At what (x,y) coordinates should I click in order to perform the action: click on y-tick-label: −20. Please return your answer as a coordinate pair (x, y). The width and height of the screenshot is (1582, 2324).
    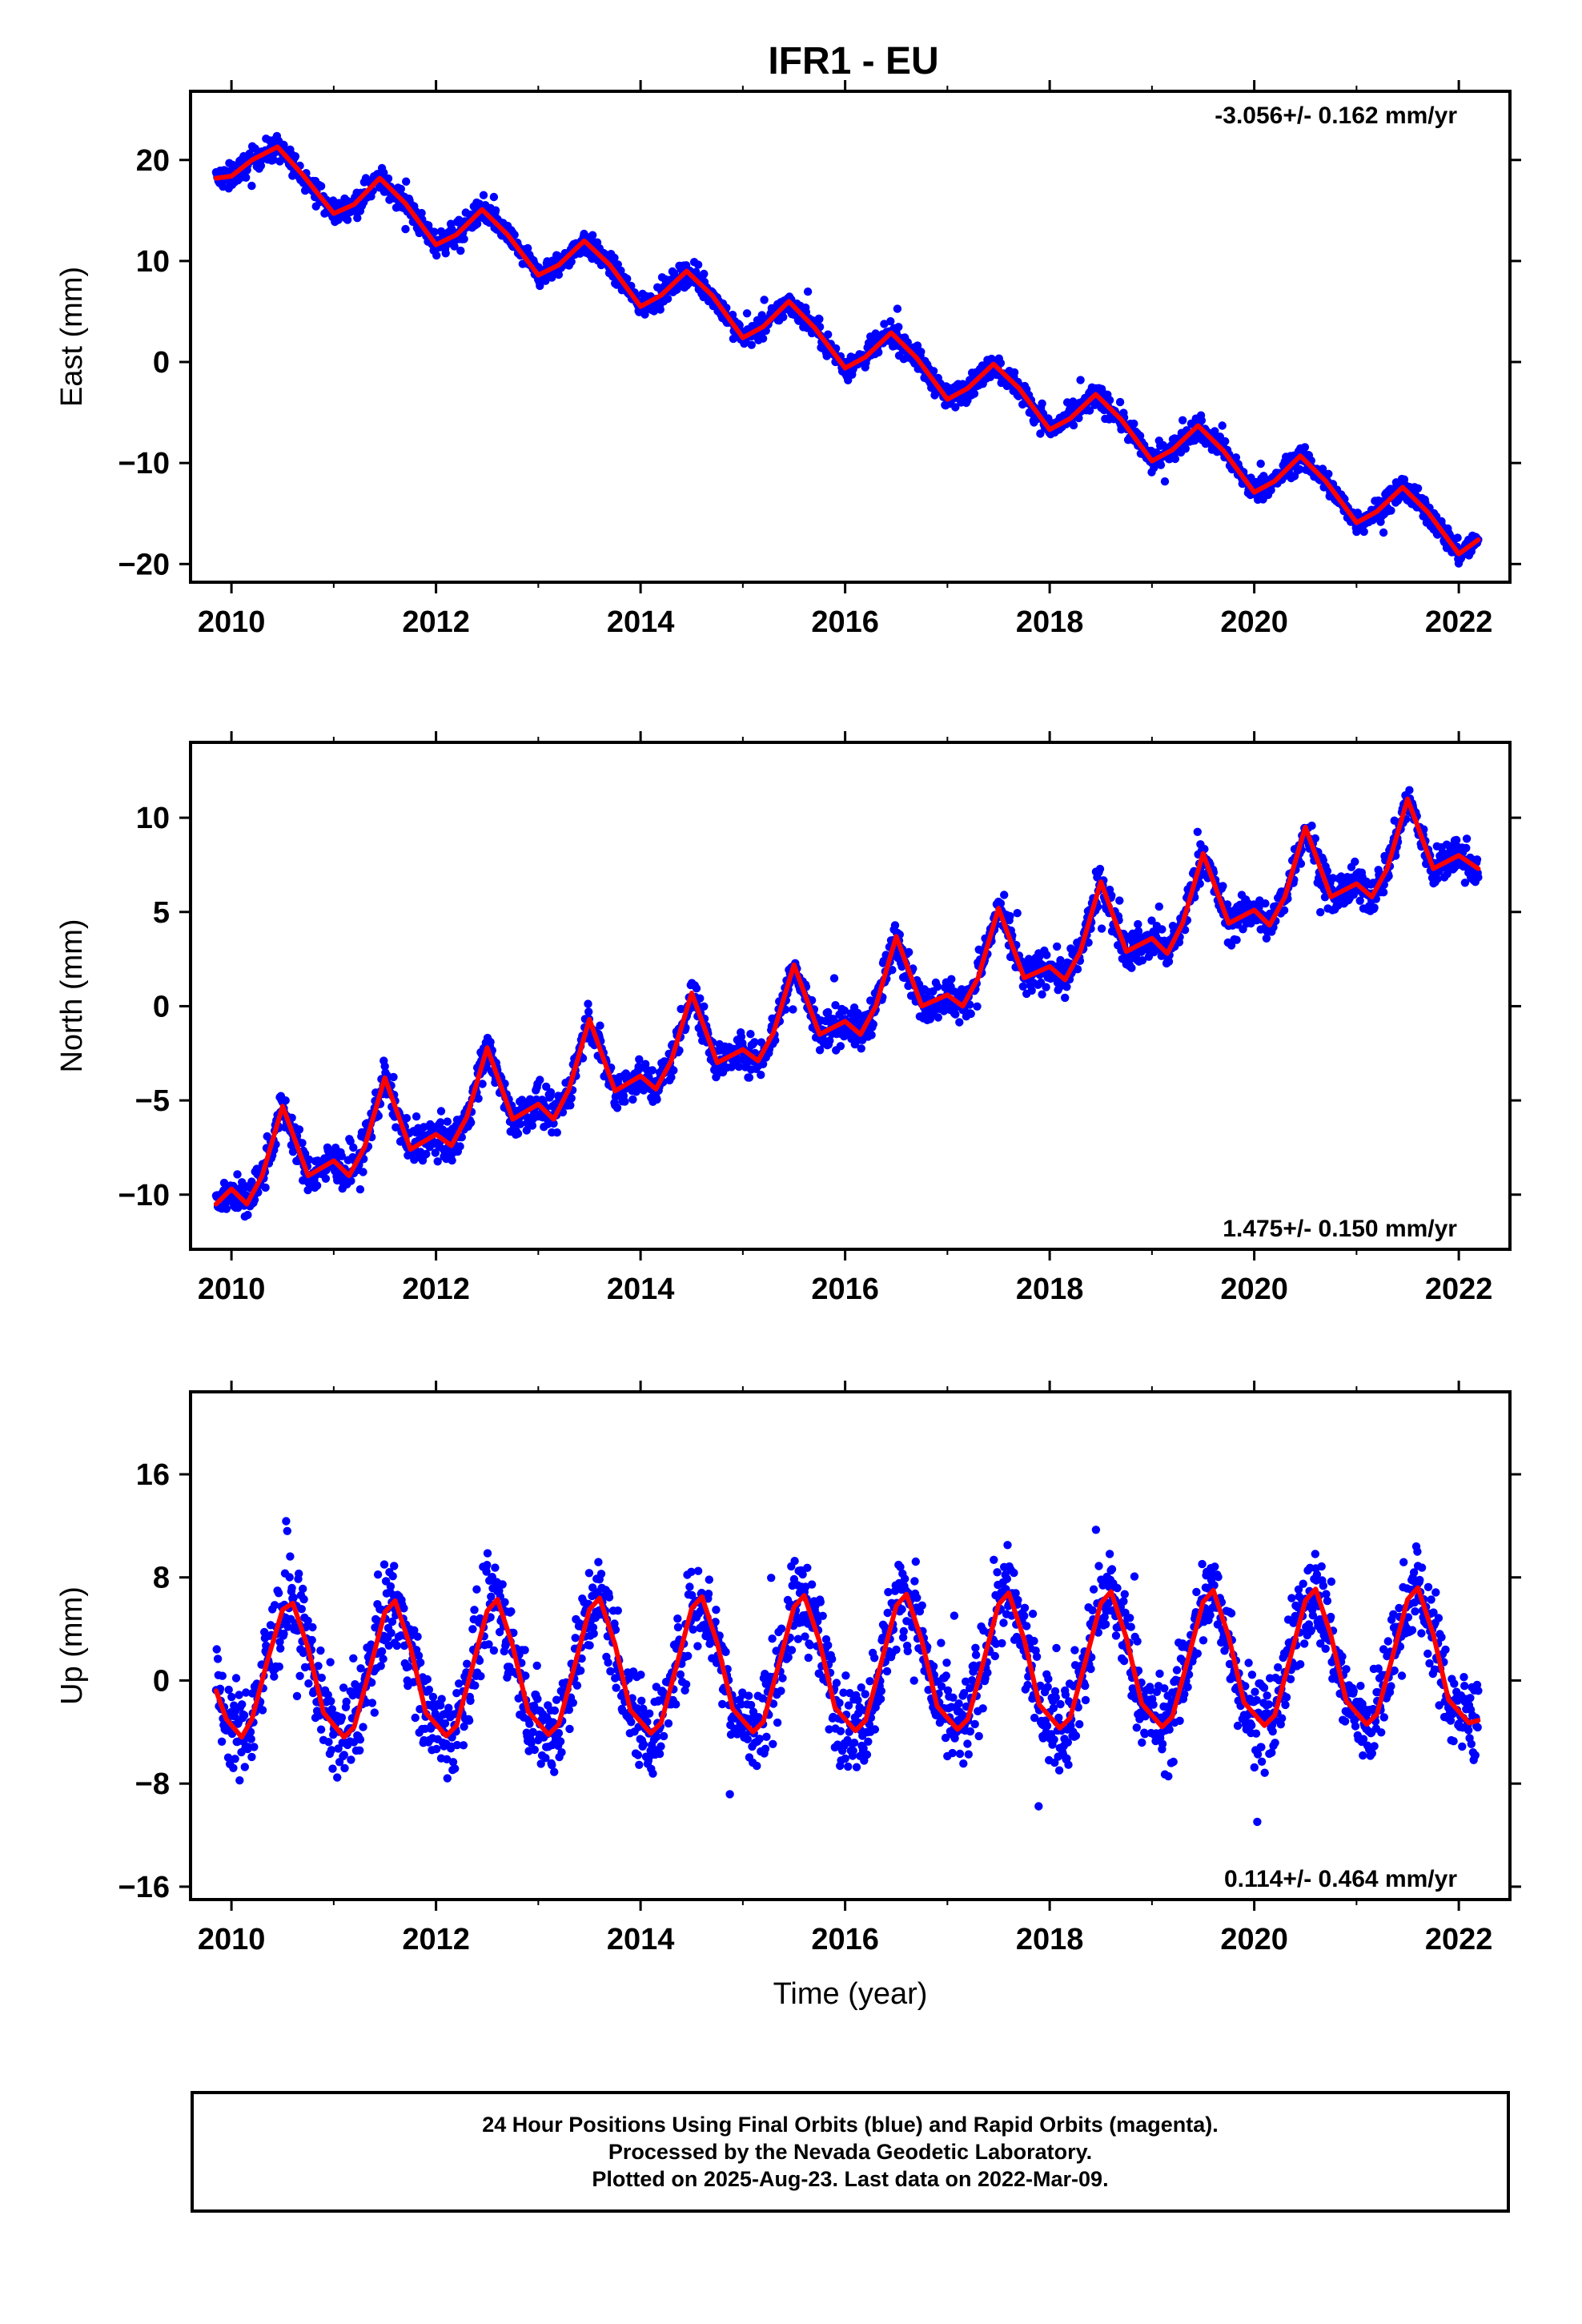
    Looking at the image, I should click on (144, 564).